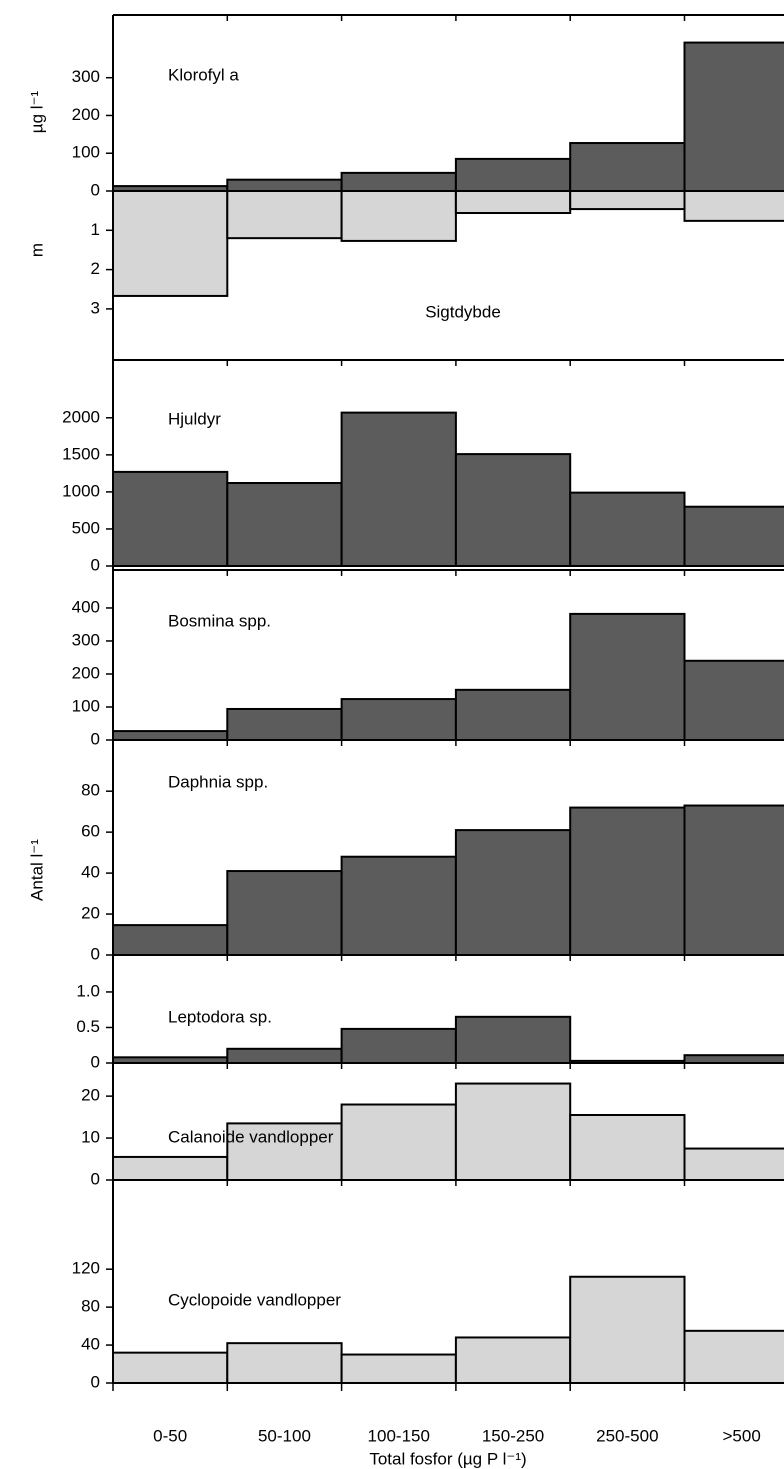 This screenshot has width=784, height=1469. I want to click on x-tick-label: 250-500, so click(627, 1435).